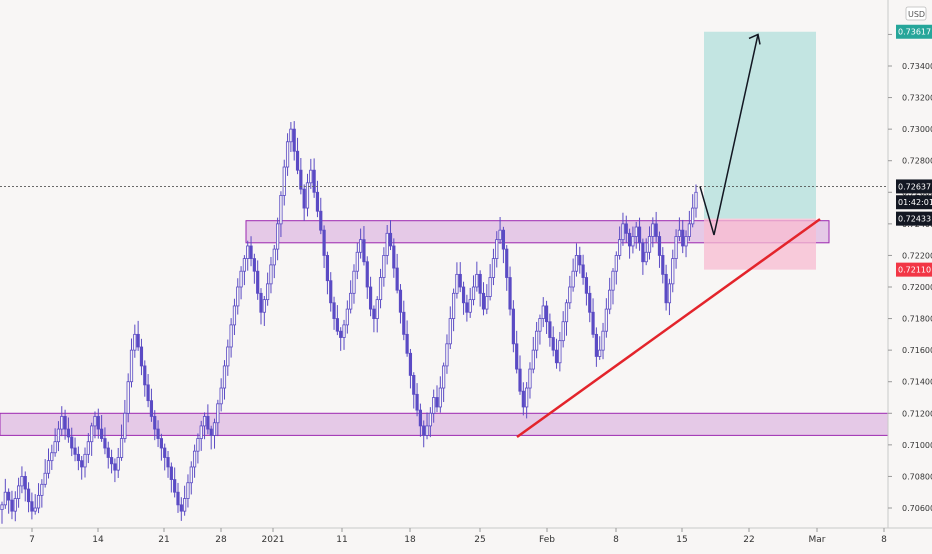 This screenshot has height=554, width=932. I want to click on currency-badge: USD, so click(916, 13).